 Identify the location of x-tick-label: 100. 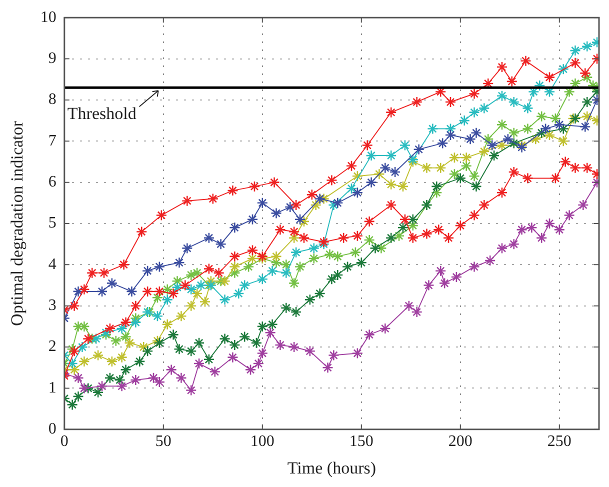
(262, 441).